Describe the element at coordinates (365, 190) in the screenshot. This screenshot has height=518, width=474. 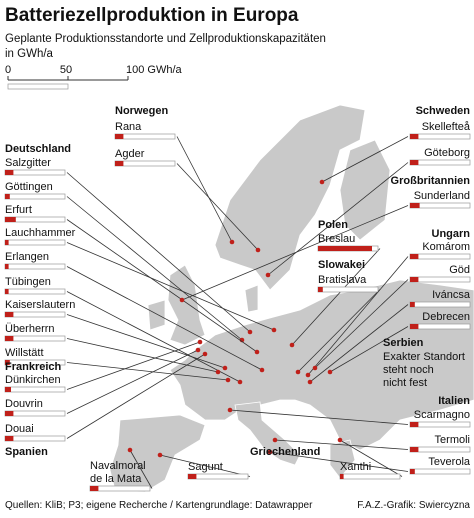
I see `finland` at that location.